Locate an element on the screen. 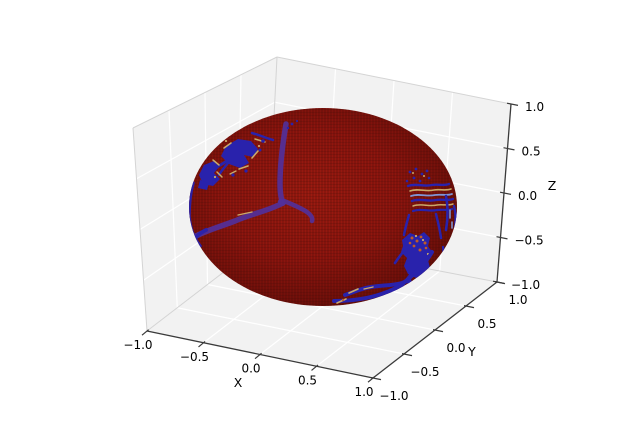 The width and height of the screenshot is (620, 434). x-tick-label: −1.0 is located at coordinates (137, 345).